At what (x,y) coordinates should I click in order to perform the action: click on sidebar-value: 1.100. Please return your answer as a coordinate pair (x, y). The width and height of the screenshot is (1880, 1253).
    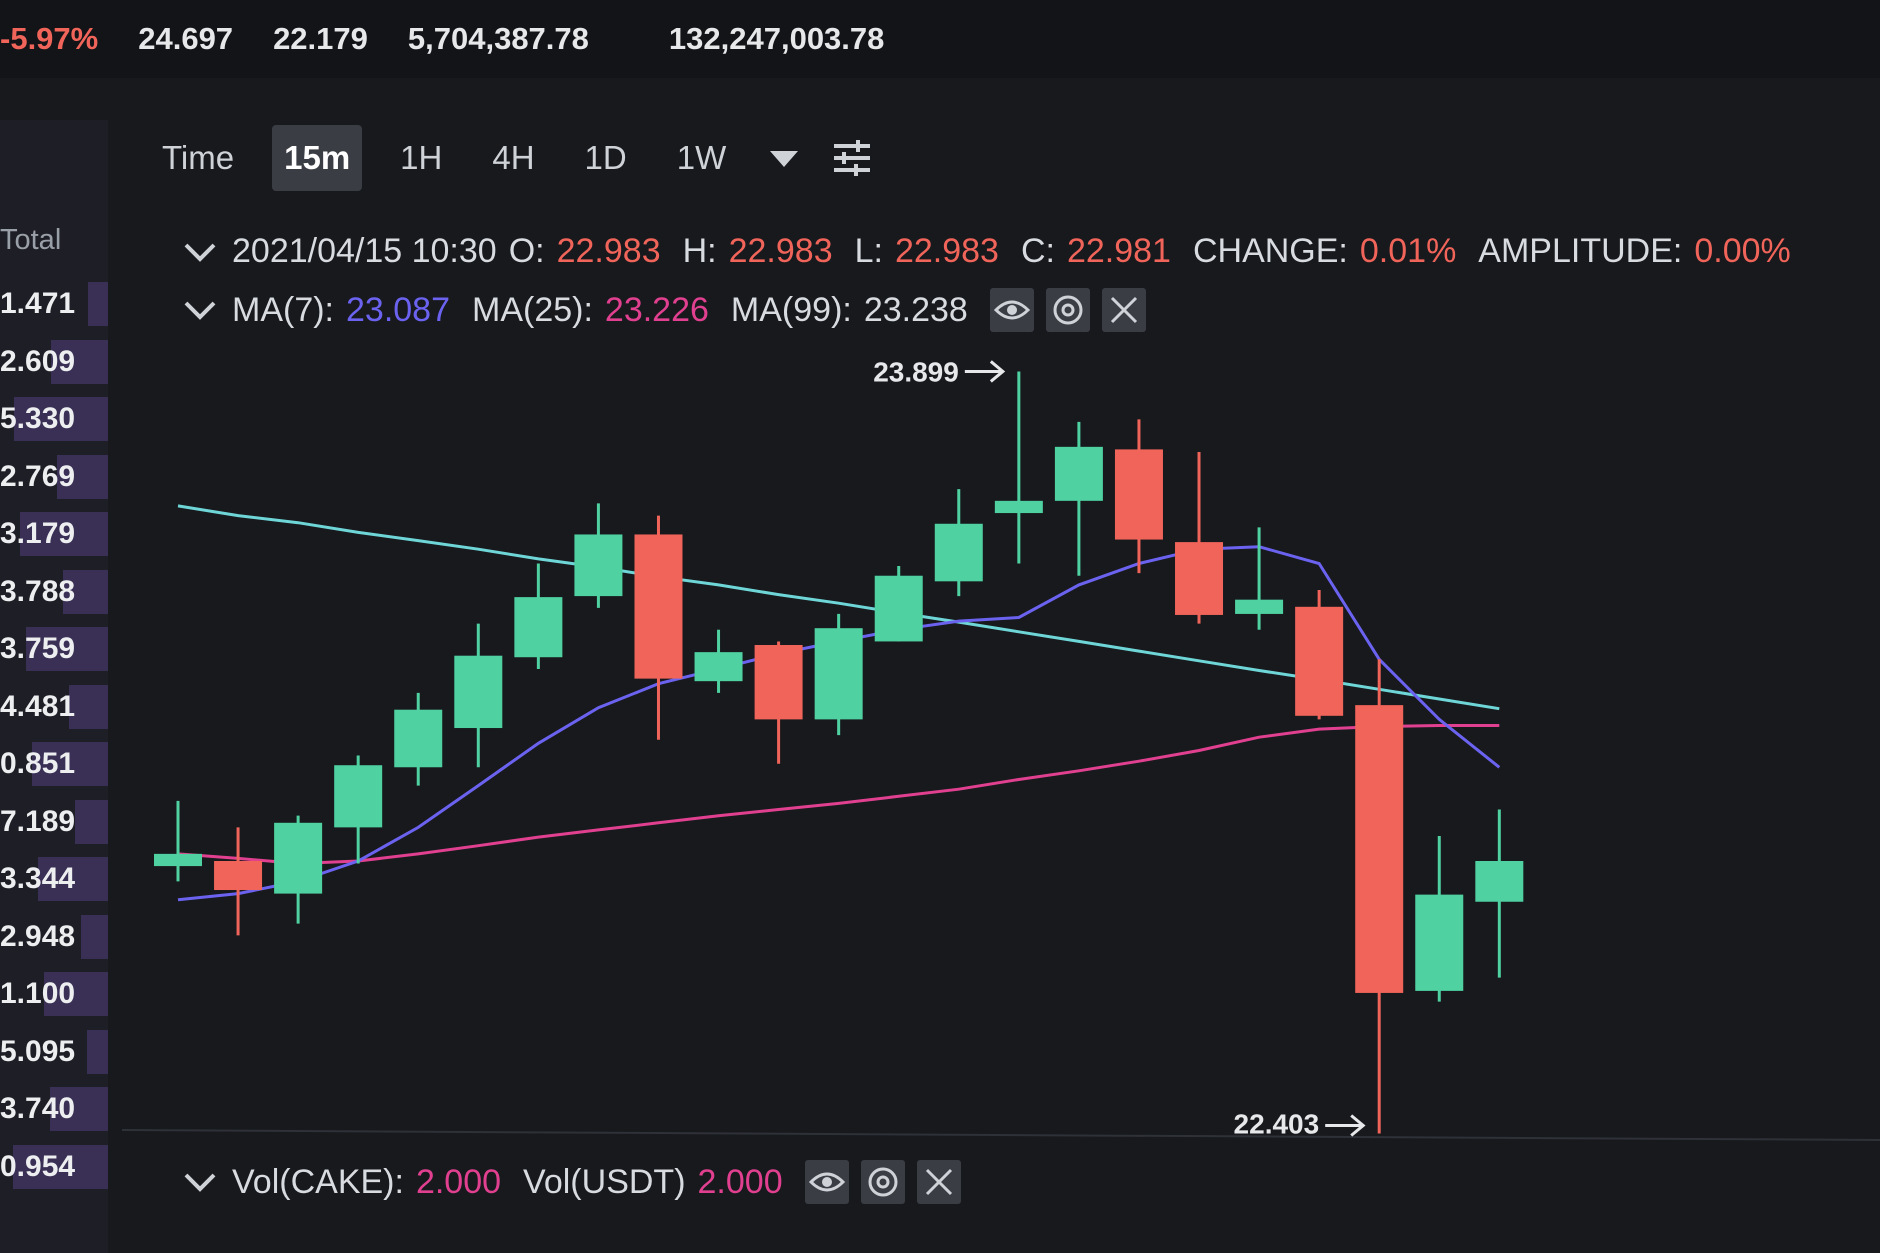
    Looking at the image, I should click on (38, 993).